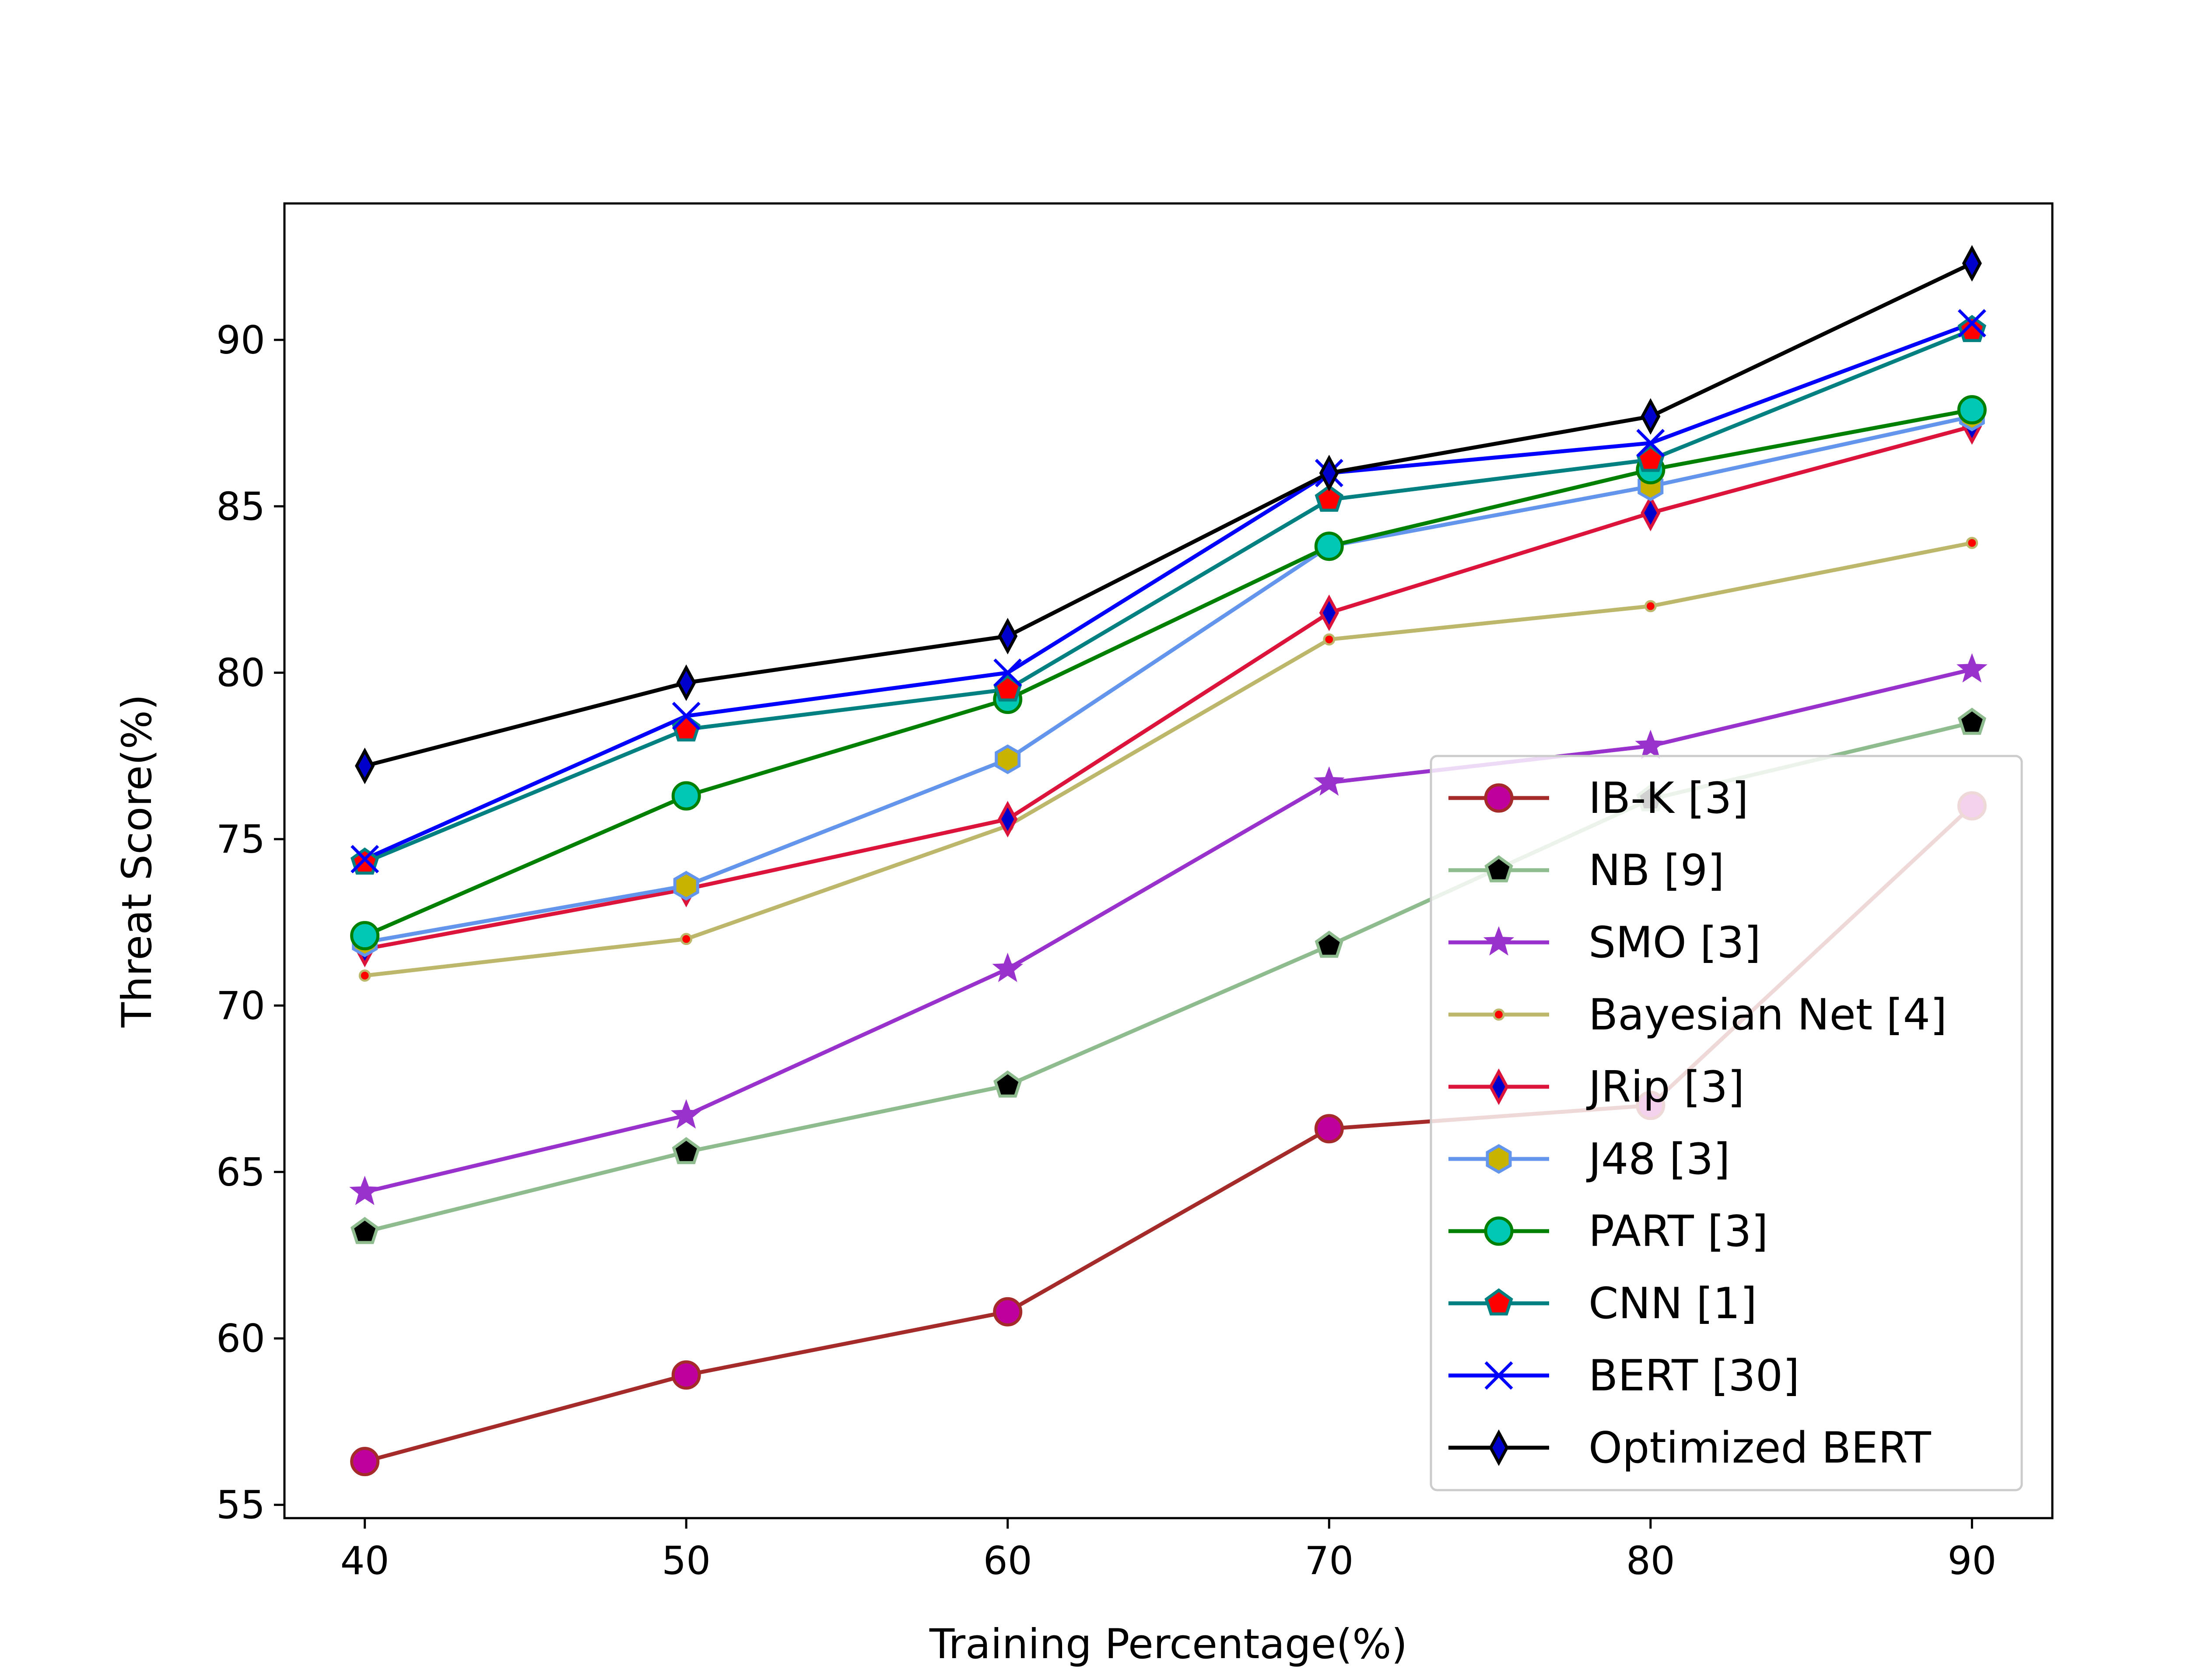 This screenshot has height=1680, width=2188. What do you see at coordinates (241, 1505) in the screenshot?
I see `y-tick-label: 55` at bounding box center [241, 1505].